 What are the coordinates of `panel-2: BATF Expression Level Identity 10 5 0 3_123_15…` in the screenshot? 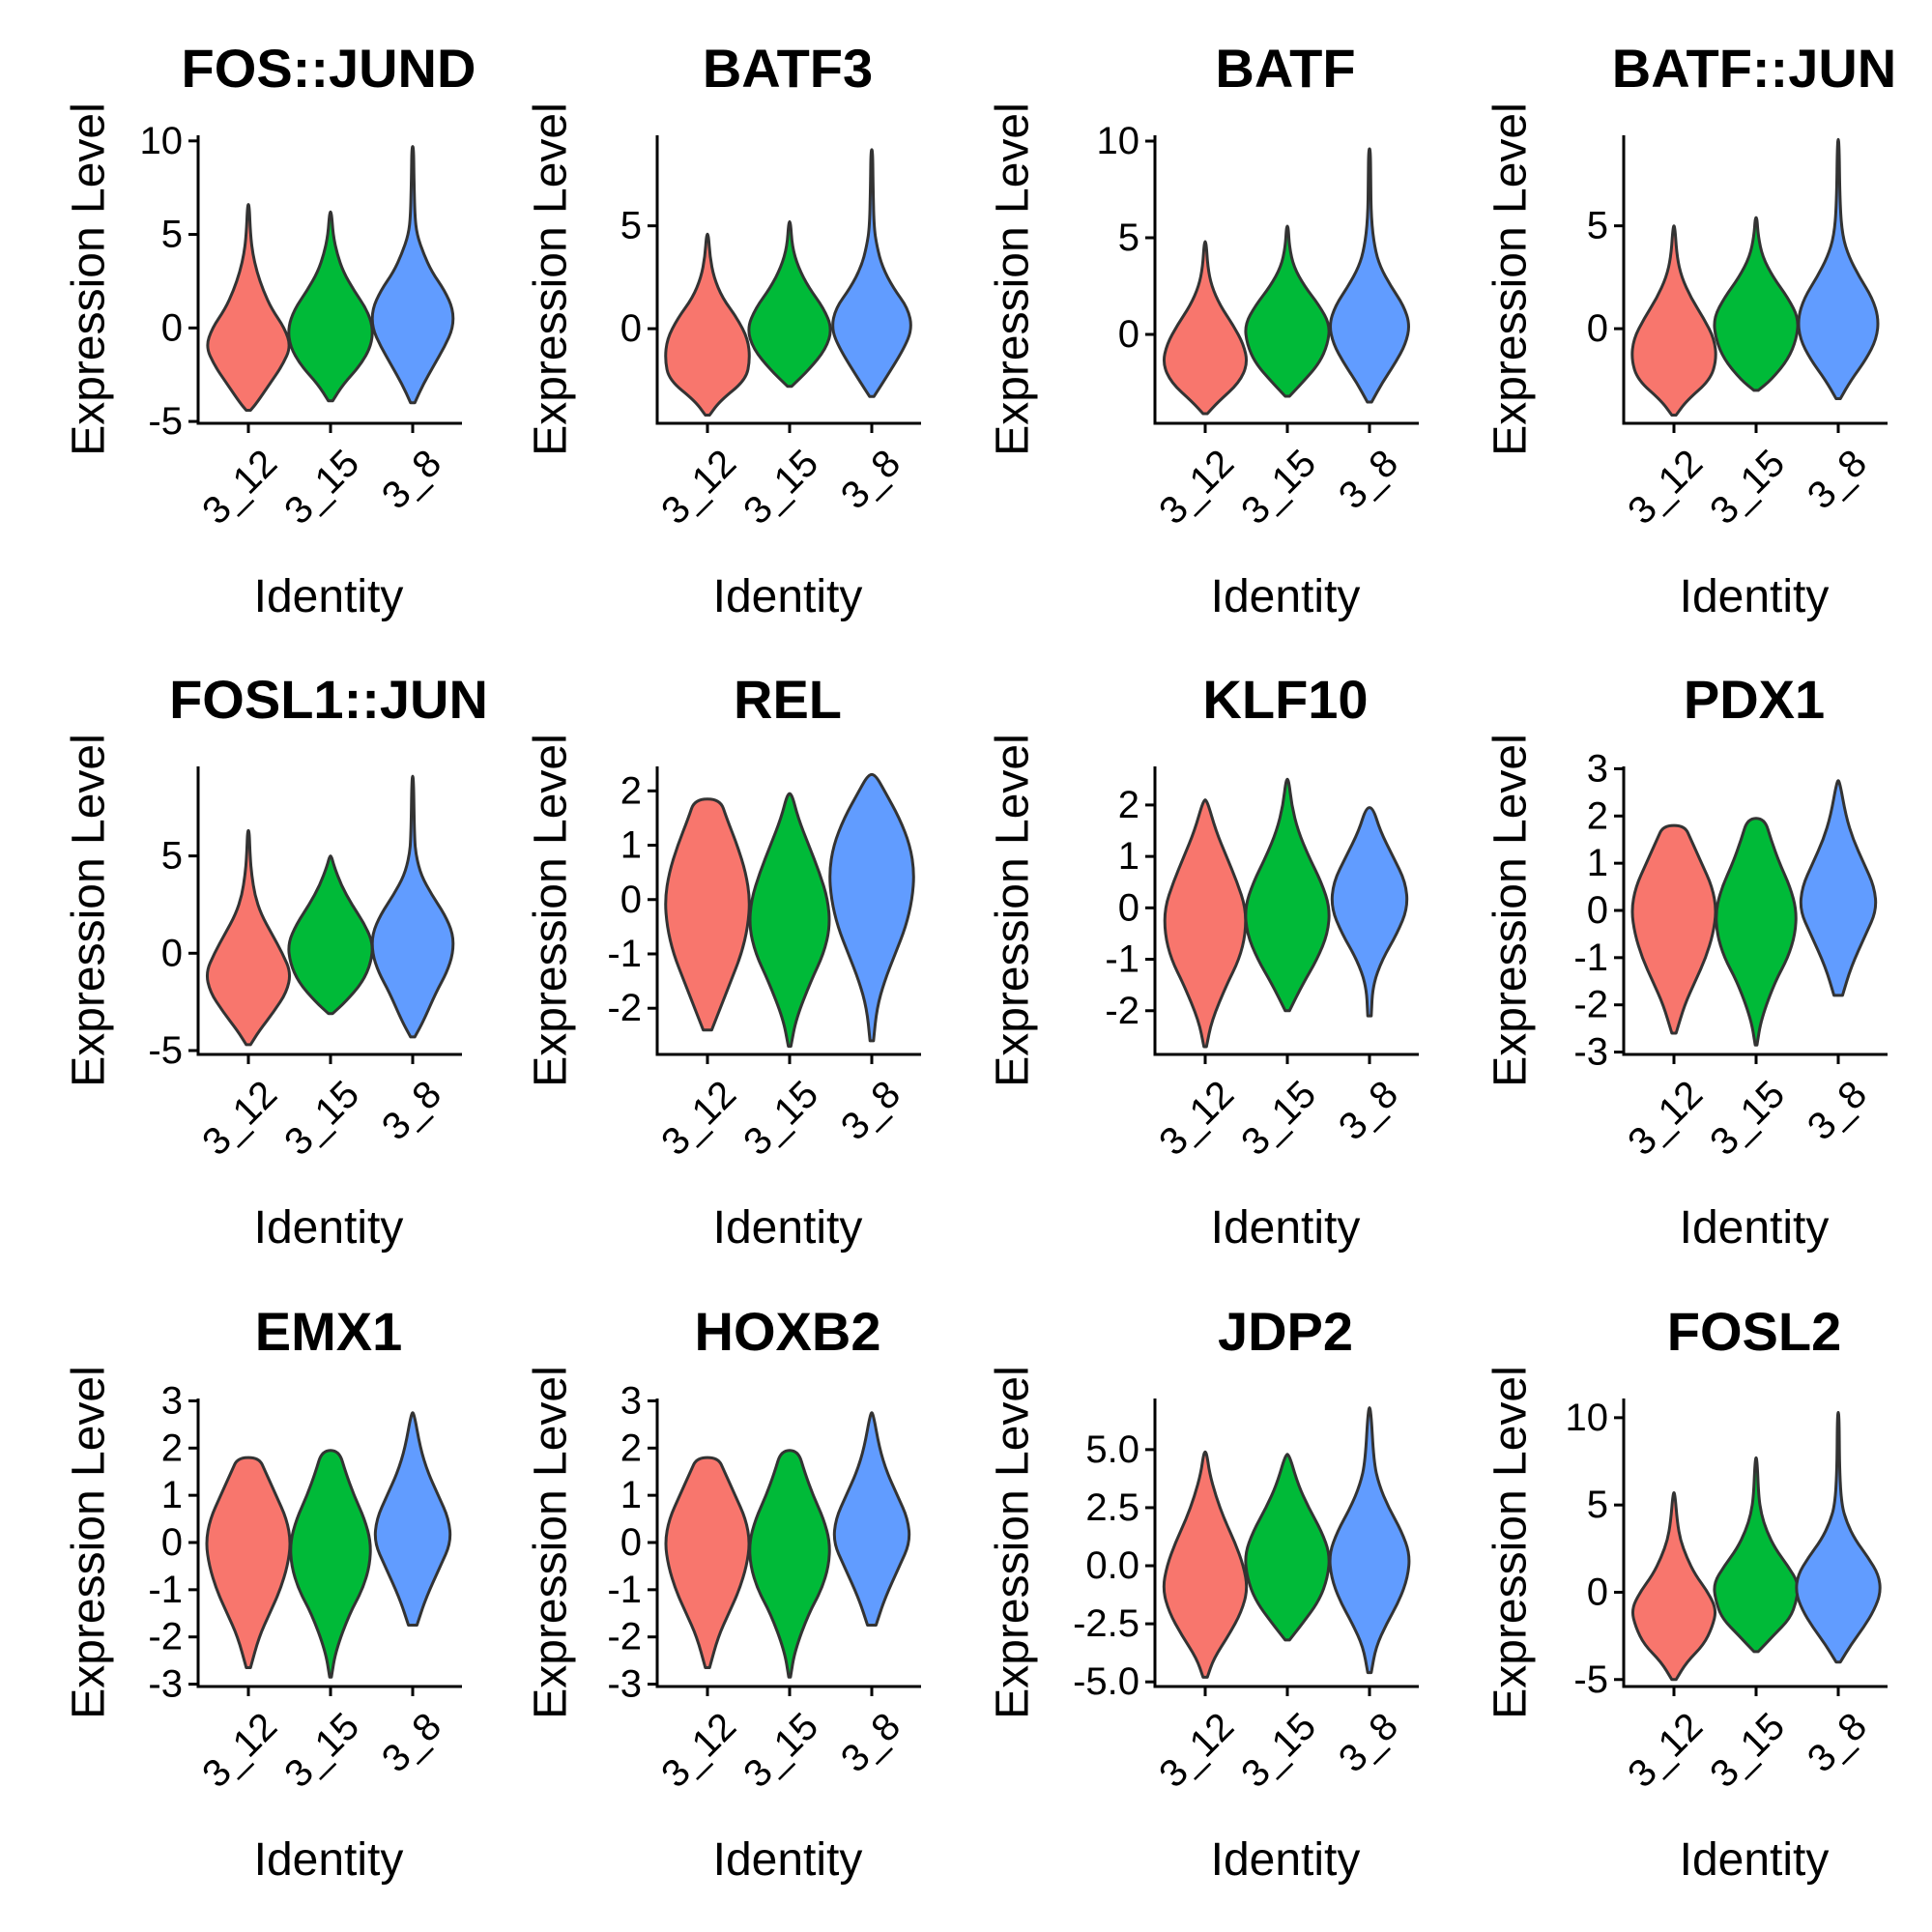 It's located at (1203, 330).